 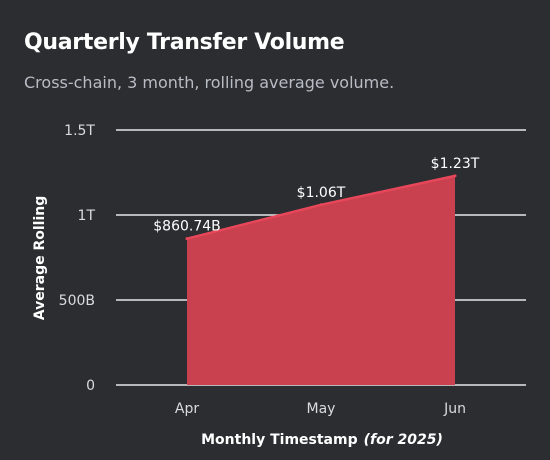 I want to click on y-tick-label: 1.5T, so click(x=79, y=131).